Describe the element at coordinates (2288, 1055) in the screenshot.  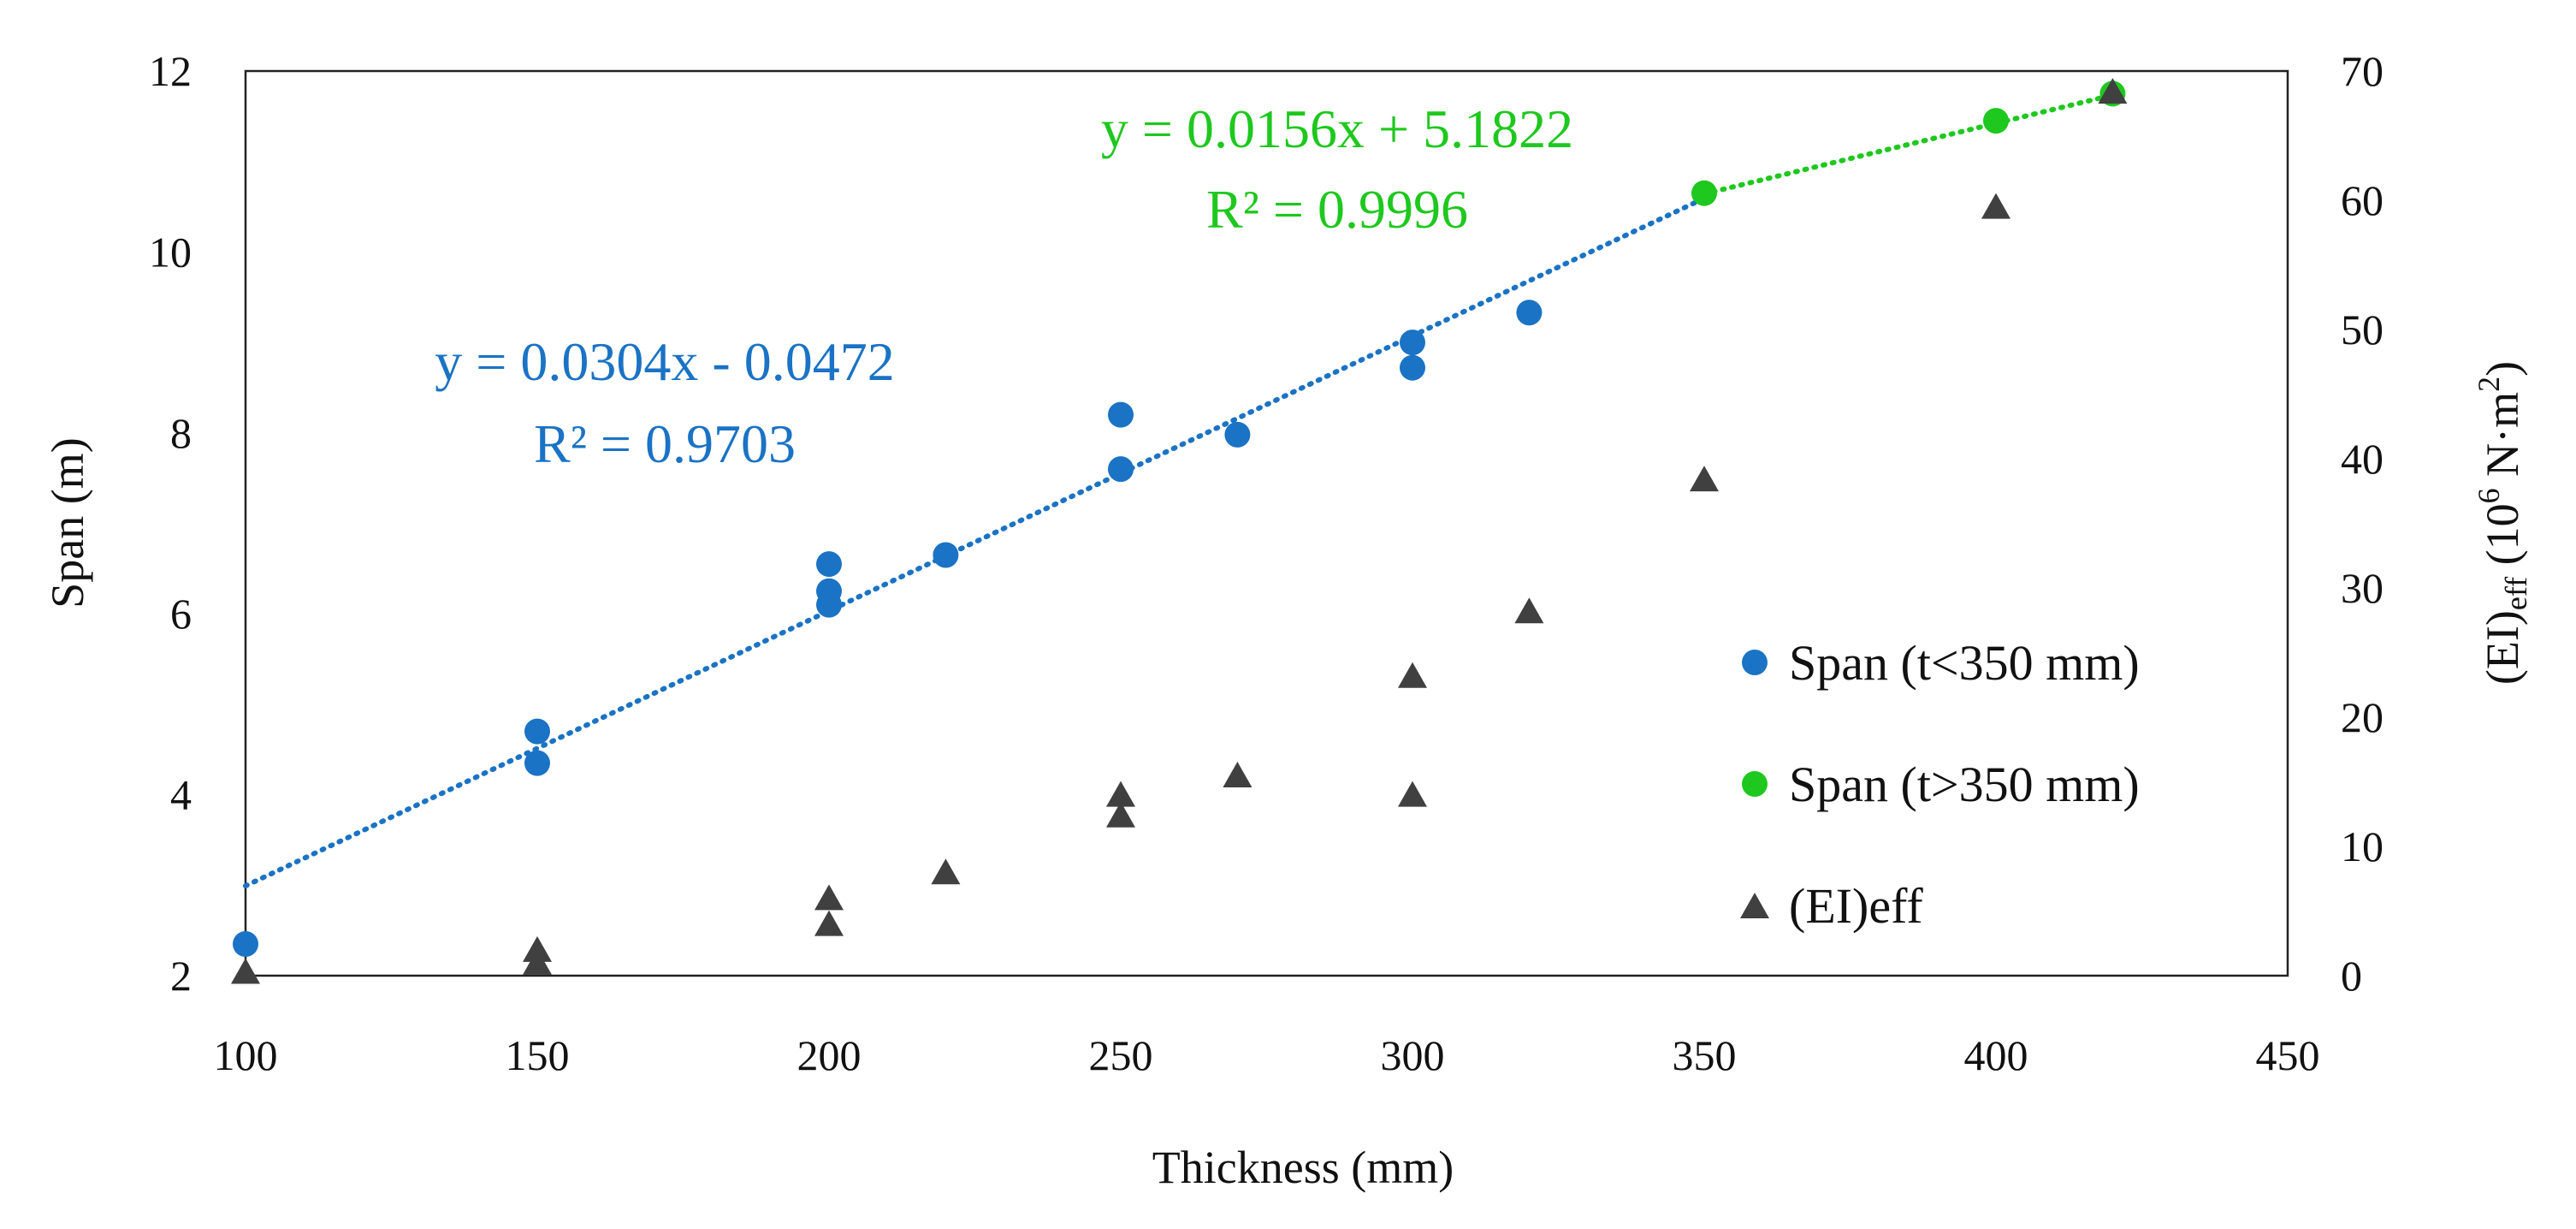
I see `x-tick-label: 450` at that location.